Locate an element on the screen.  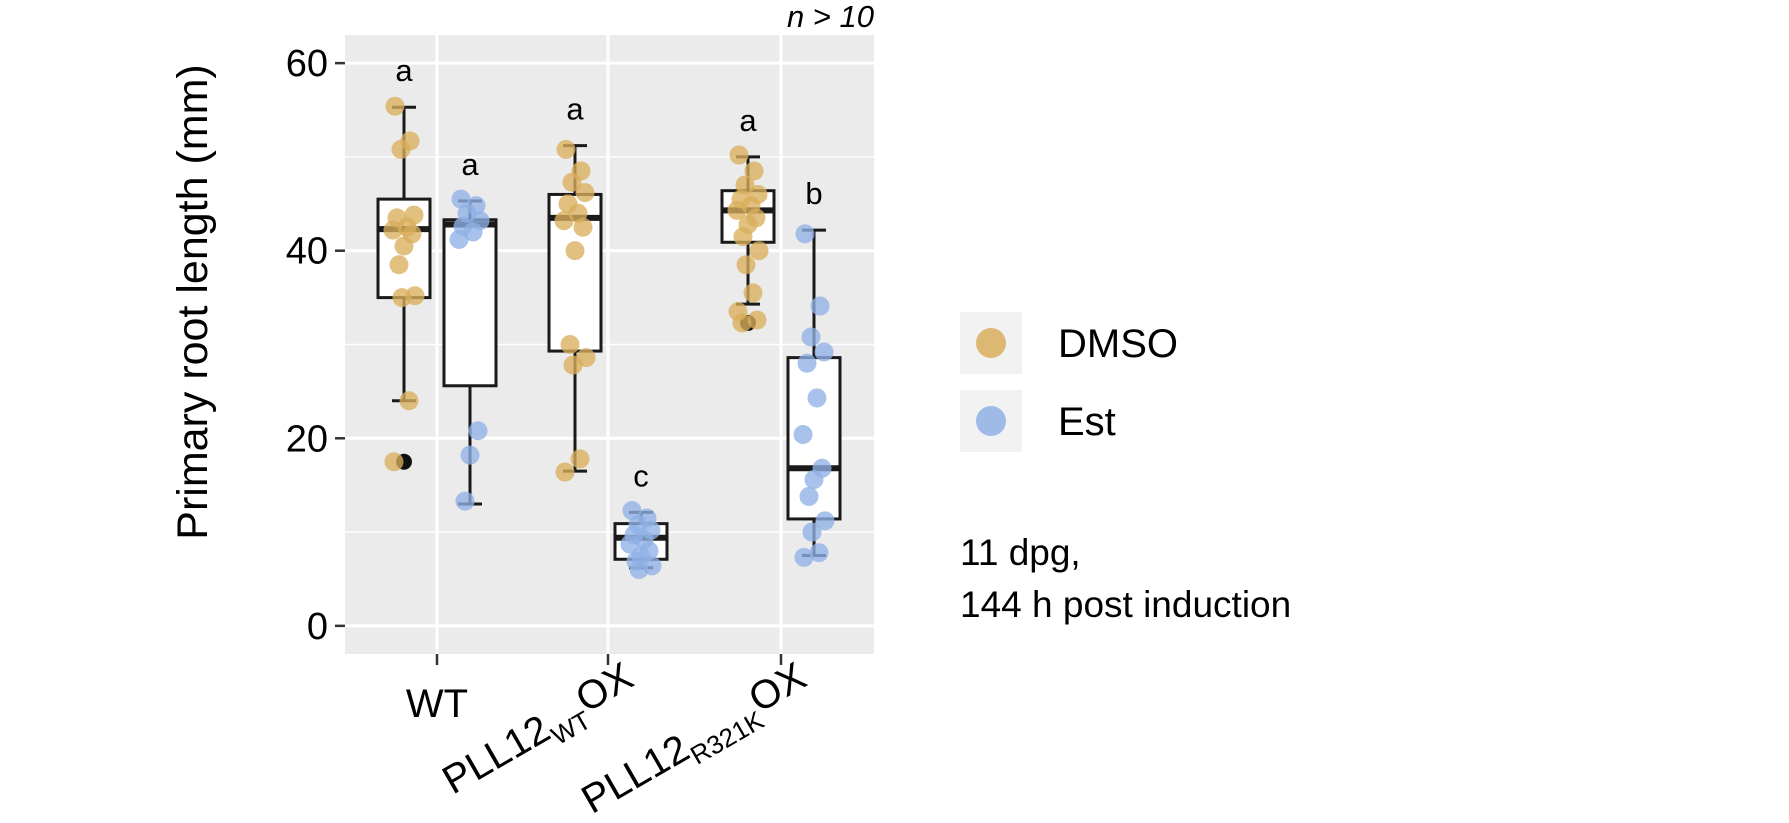
y-axis-title: Primary root length (mm) is located at coordinates (193, 301).